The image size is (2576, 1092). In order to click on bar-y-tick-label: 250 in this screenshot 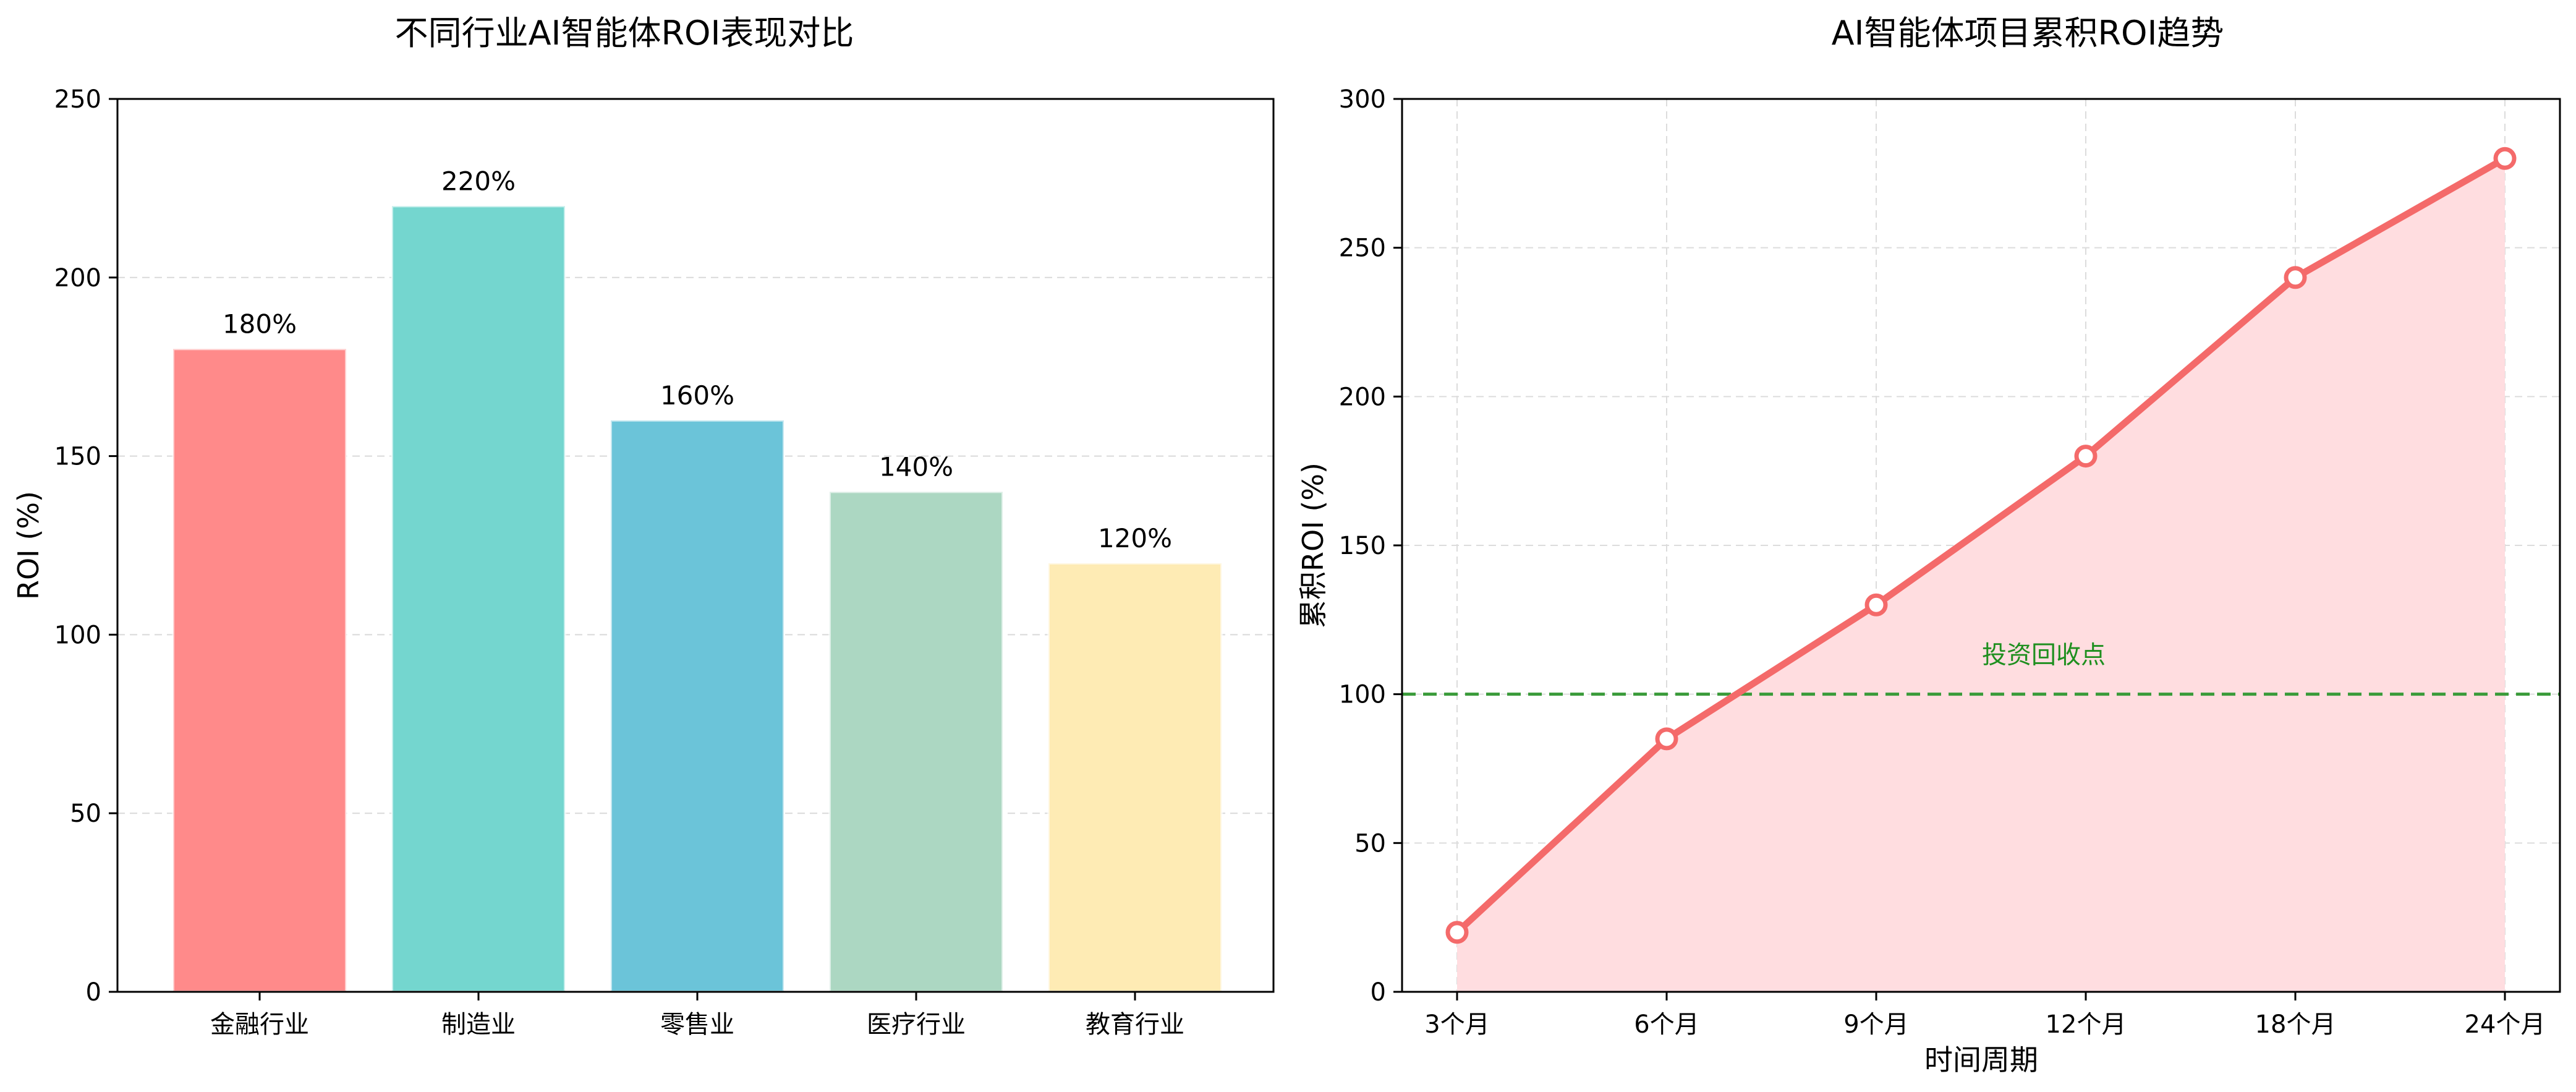, I will do `click(77, 99)`.